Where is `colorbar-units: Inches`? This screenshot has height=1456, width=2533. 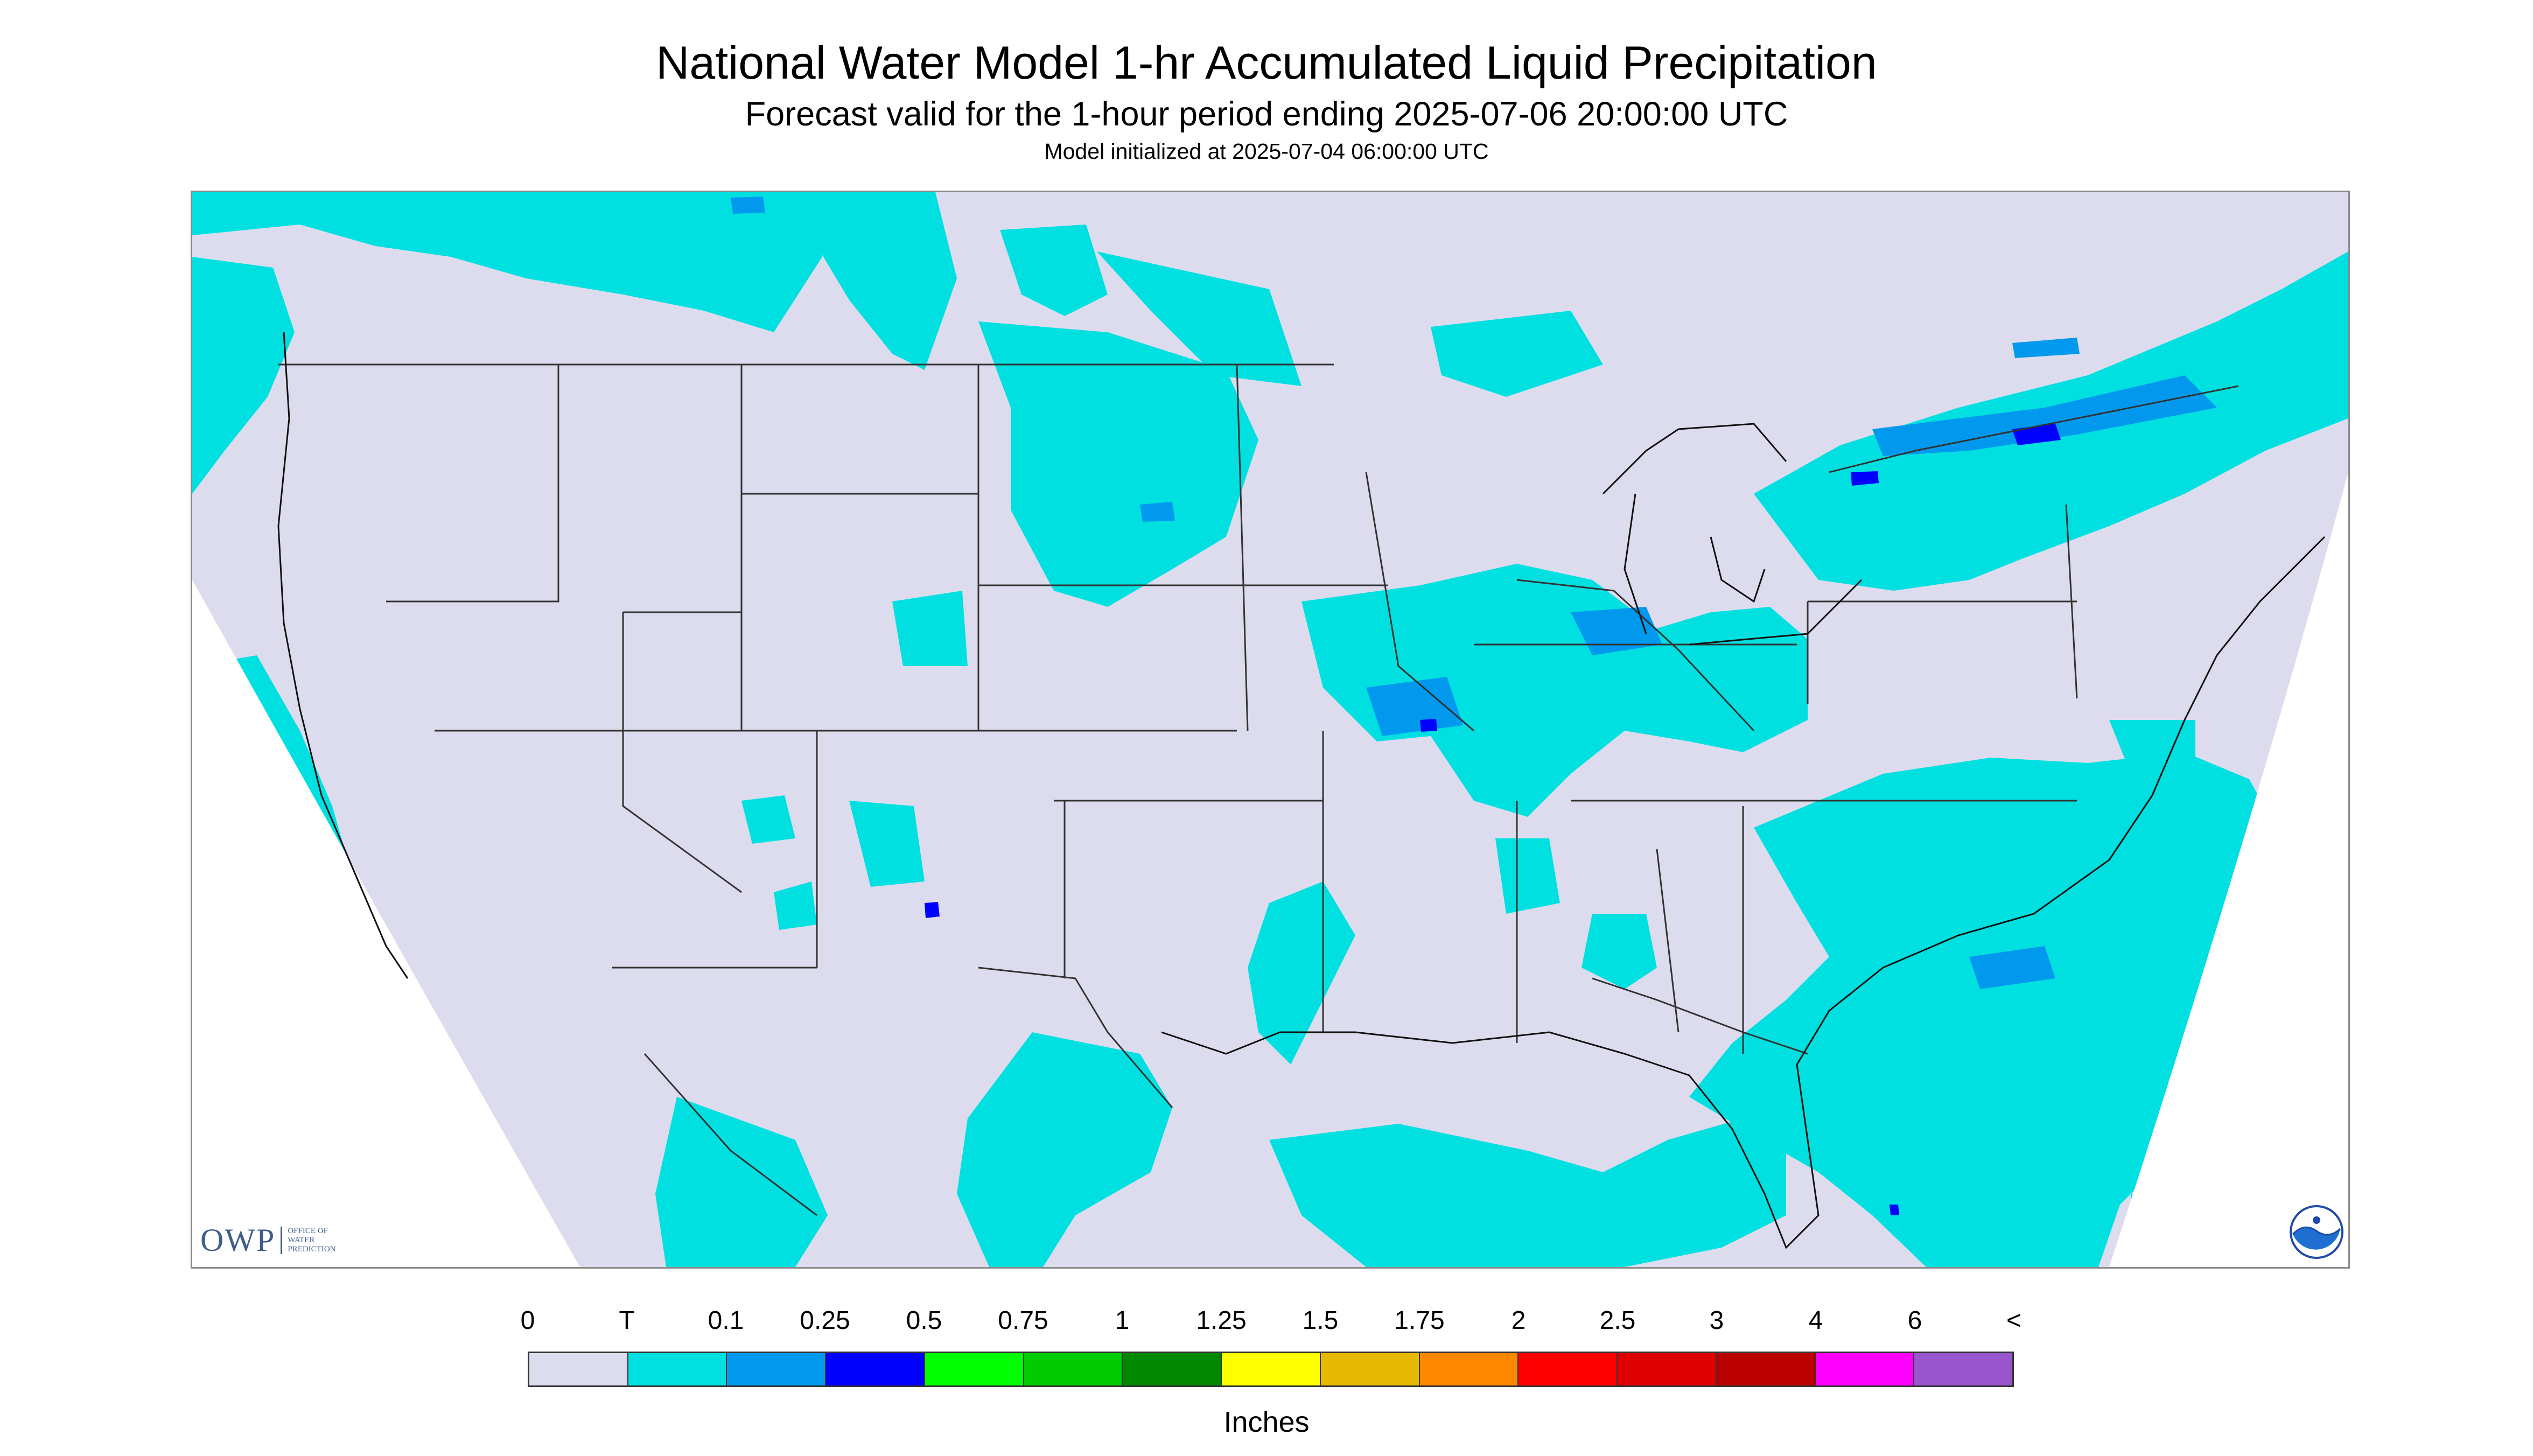 colorbar-units: Inches is located at coordinates (1266, 1422).